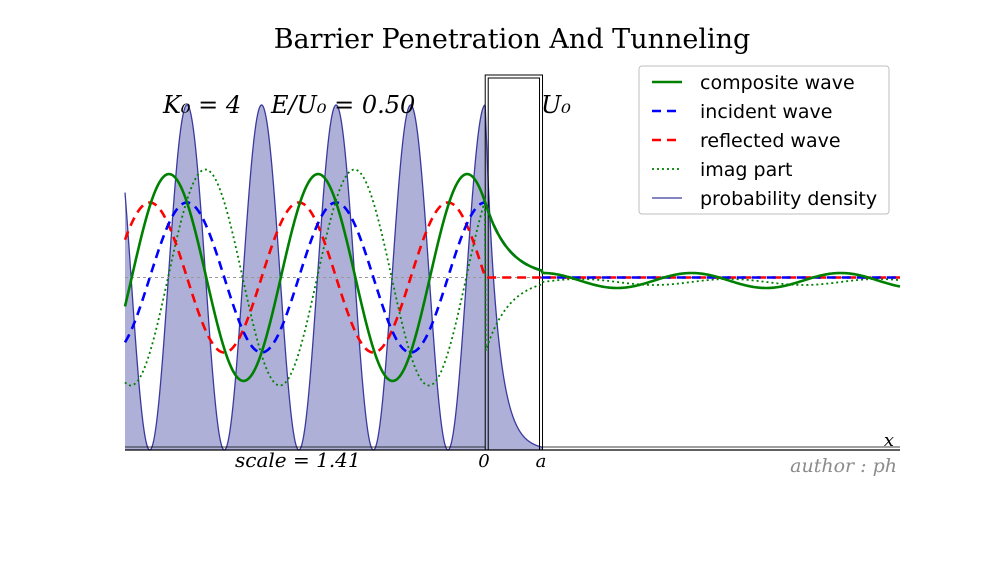 Image resolution: width=1000 pixels, height=562 pixels. I want to click on k0-annotation: K₀ = 4, so click(201, 105).